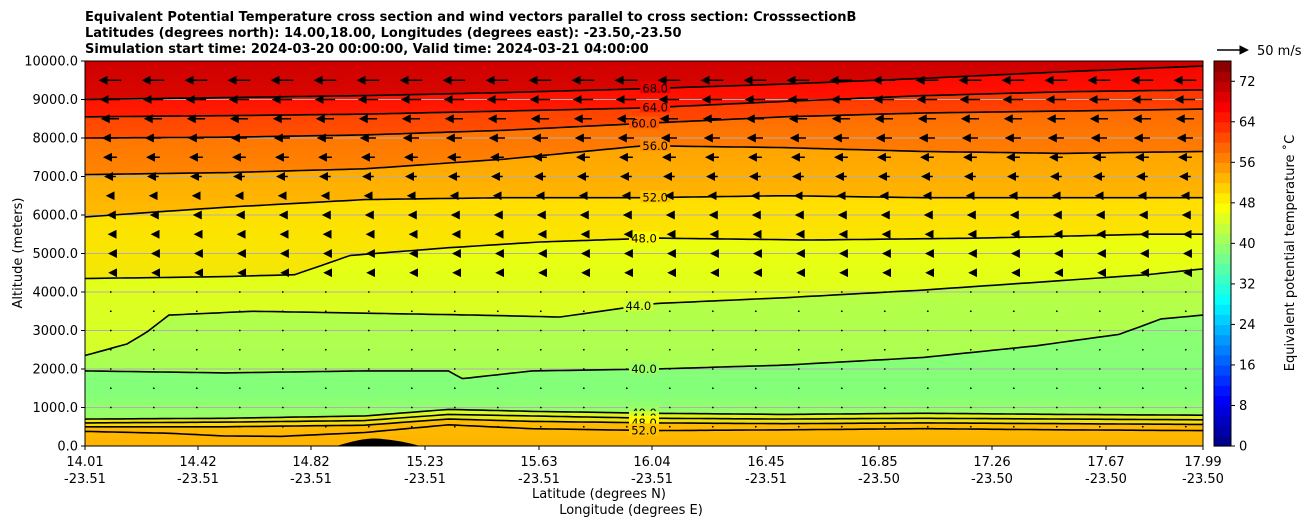 The image size is (1308, 526). What do you see at coordinates (56, 100) in the screenshot?
I see `y-tick-label: 9000.0` at bounding box center [56, 100].